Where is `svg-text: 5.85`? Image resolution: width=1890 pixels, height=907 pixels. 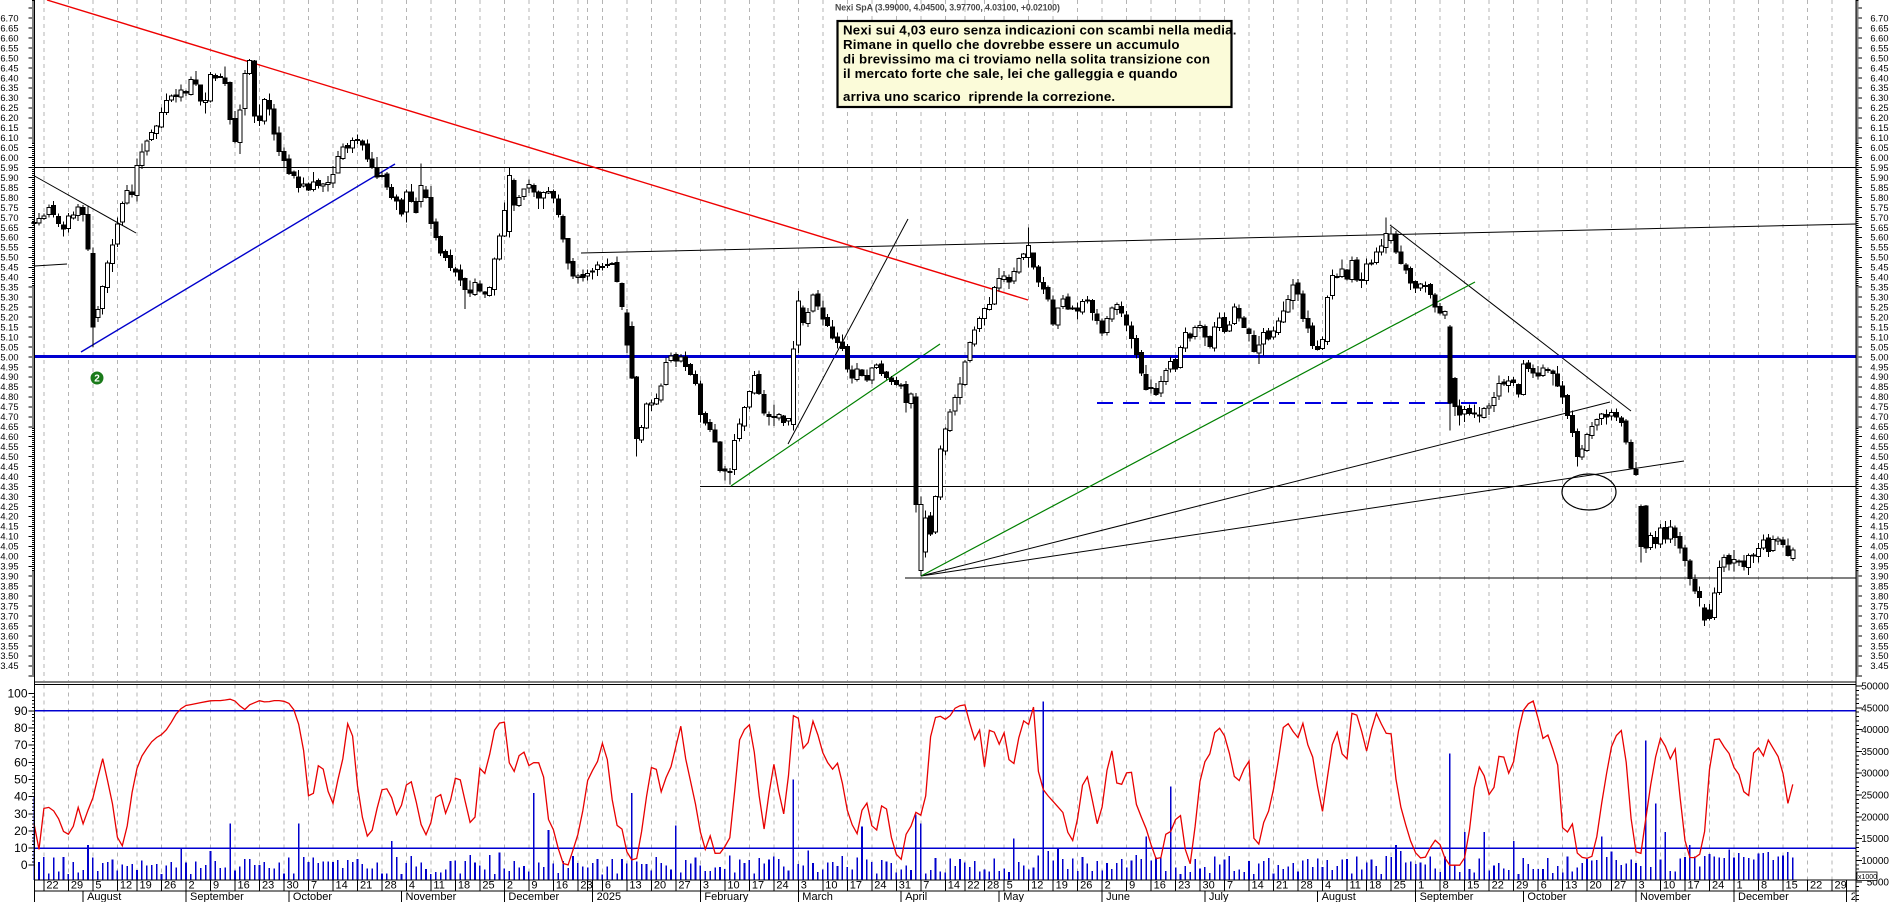
svg-text: 5.85 is located at coordinates (1879, 188).